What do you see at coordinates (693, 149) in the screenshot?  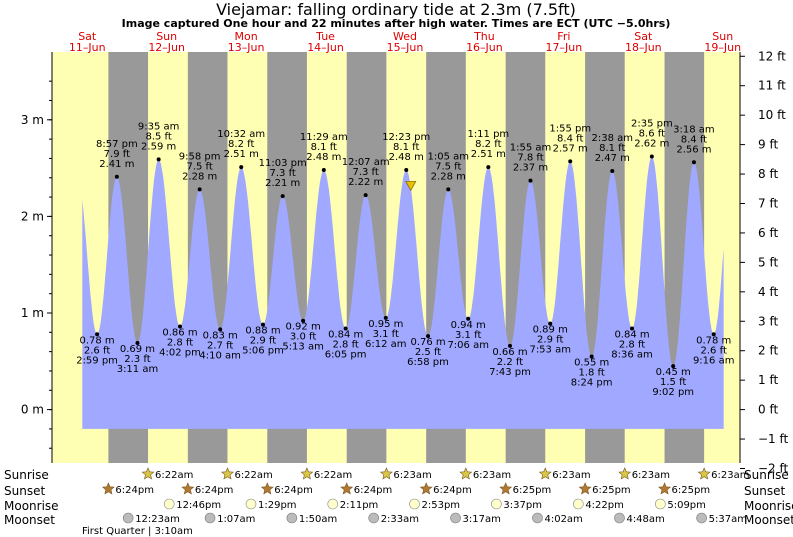 I see `tide-label: 2.56 m` at bounding box center [693, 149].